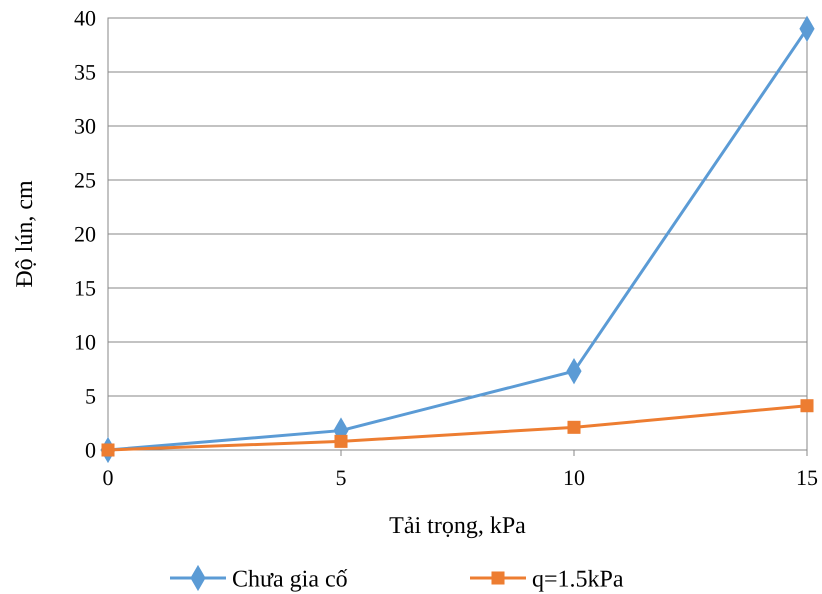  Describe the element at coordinates (85, 180) in the screenshot. I see `y-tick-label: 25` at that location.